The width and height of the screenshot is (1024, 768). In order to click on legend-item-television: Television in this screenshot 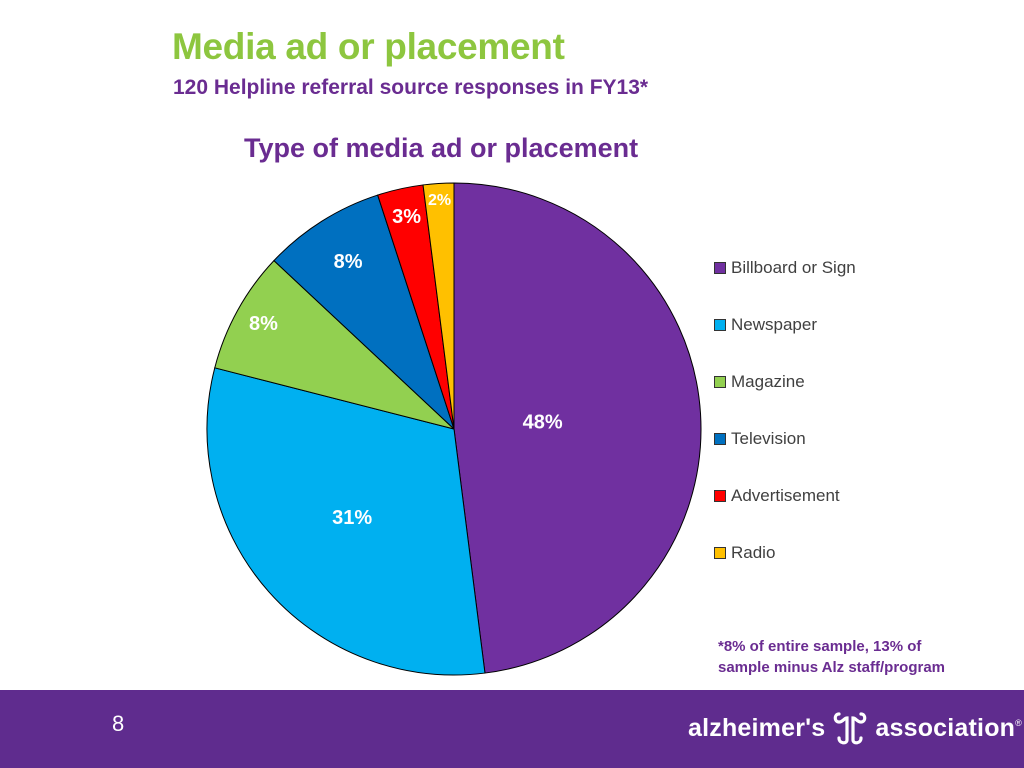, I will do `click(785, 439)`.